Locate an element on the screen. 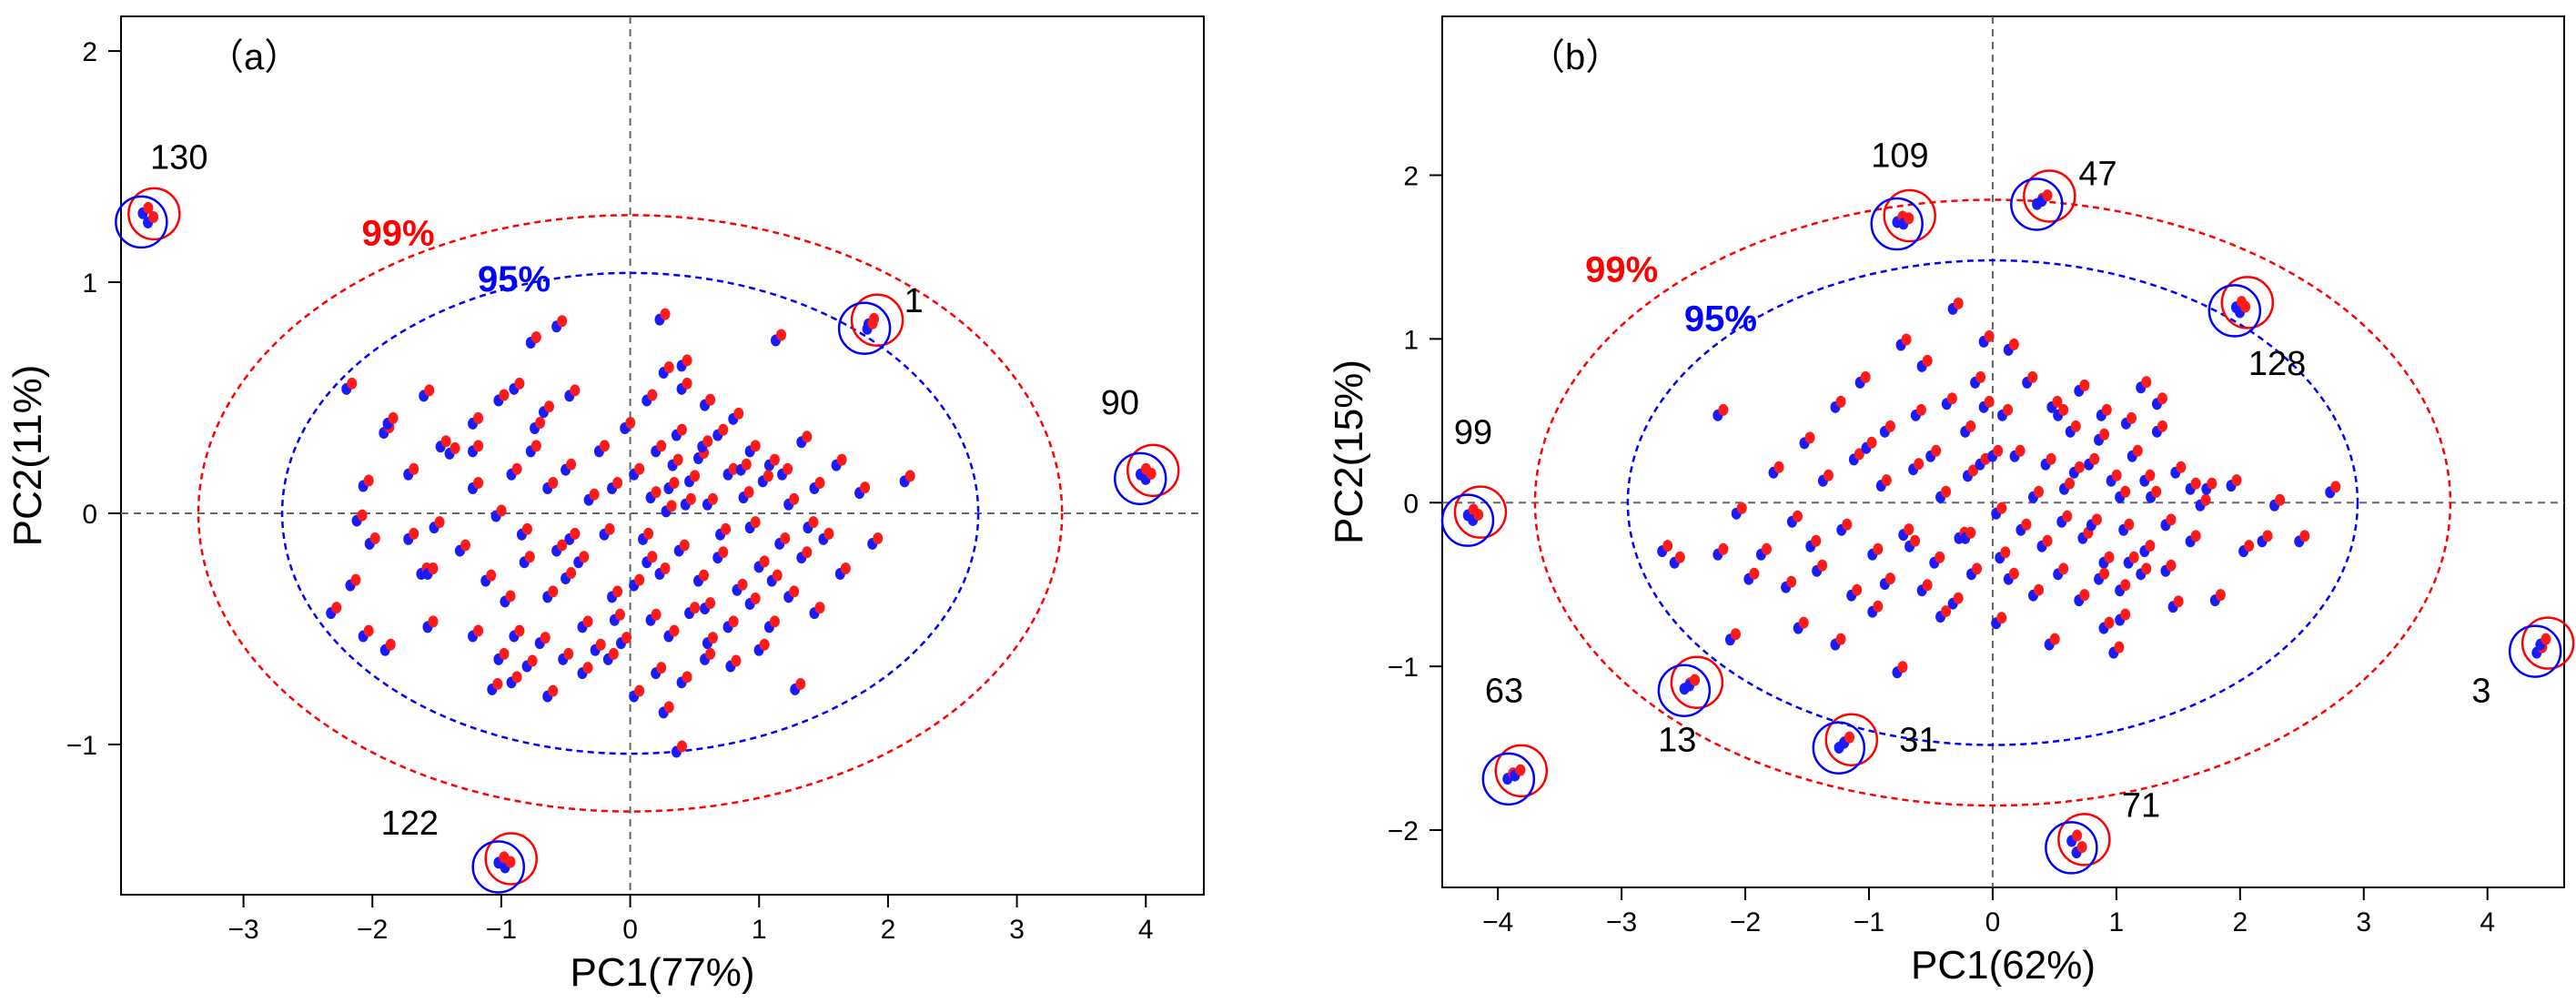  y-axis-label: PC2(15%) is located at coordinates (1349, 452).